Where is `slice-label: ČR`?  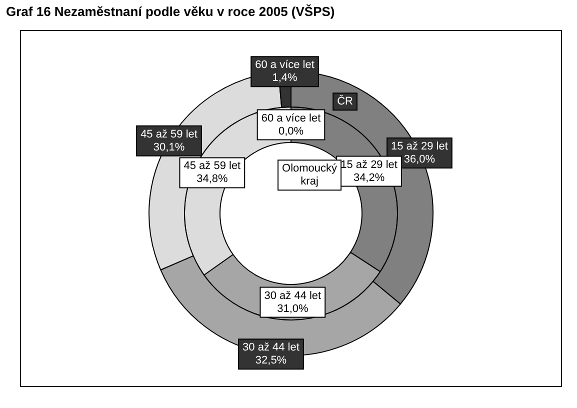
slice-label: ČR is located at coordinates (345, 101).